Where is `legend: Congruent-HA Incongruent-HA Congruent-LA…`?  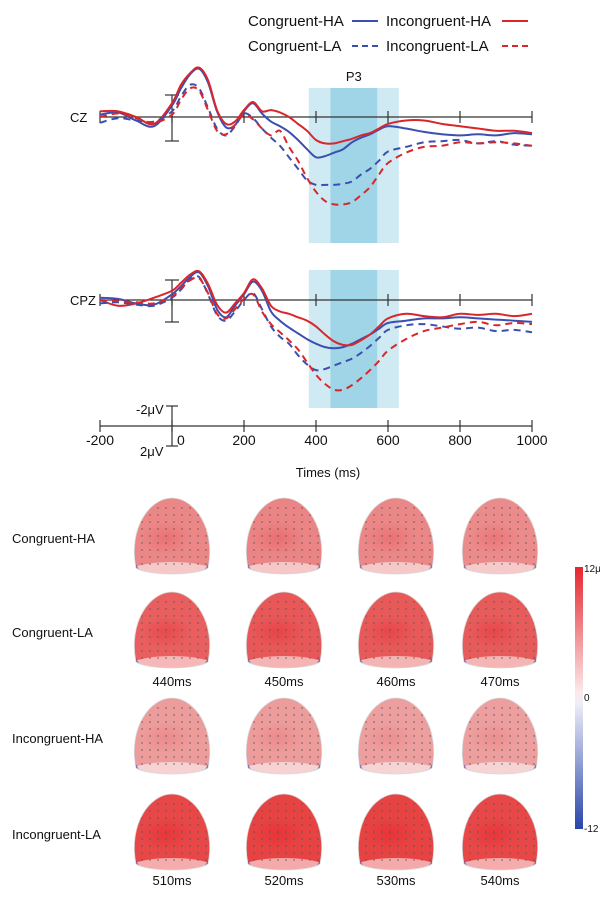
legend: Congruent-HA Incongruent-HA Congruent-LA… is located at coordinates (388, 34).